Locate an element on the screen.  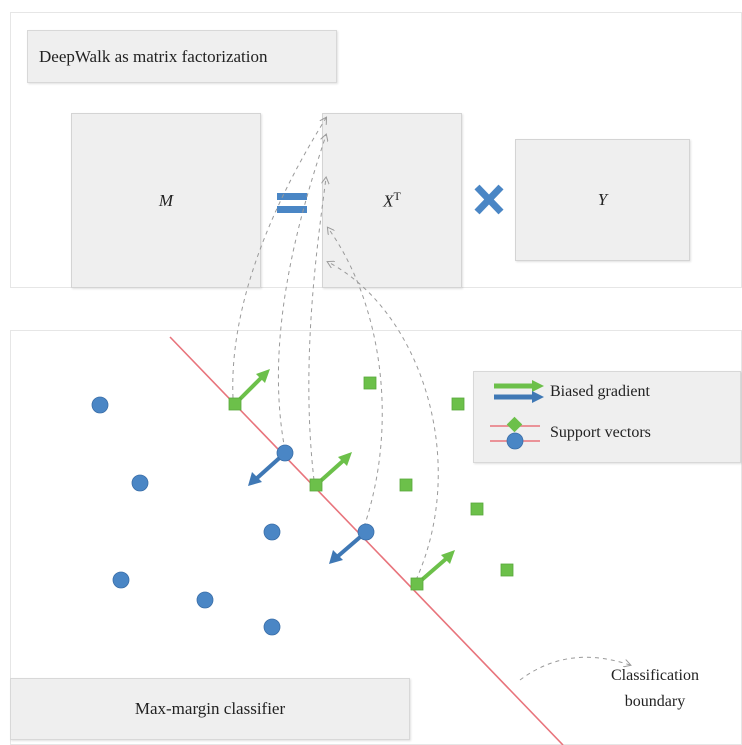
matrix-x-transpose: XT is located at coordinates (392, 200).